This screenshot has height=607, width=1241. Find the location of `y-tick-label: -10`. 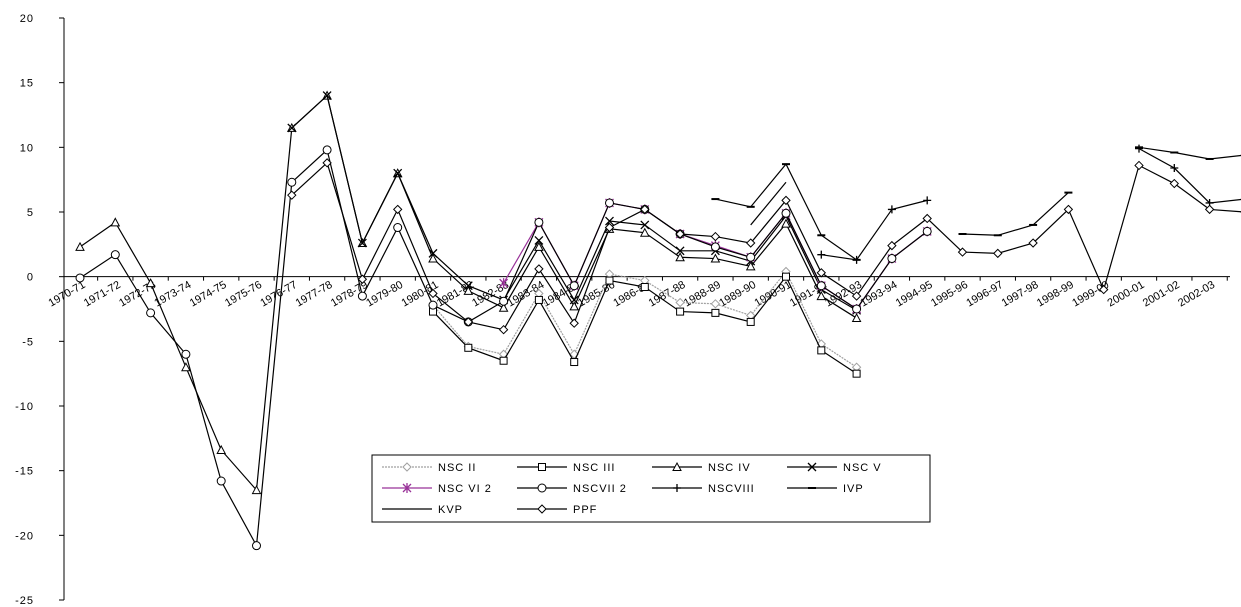

y-tick-label: -10 is located at coordinates (24, 407).